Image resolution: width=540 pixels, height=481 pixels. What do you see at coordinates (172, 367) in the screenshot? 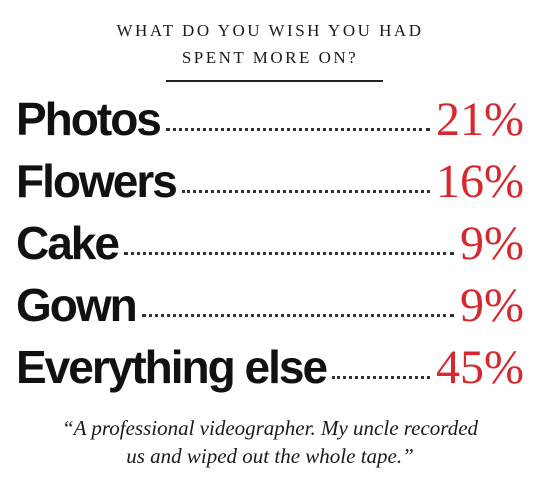
I see `item-label: Everything else` at bounding box center [172, 367].